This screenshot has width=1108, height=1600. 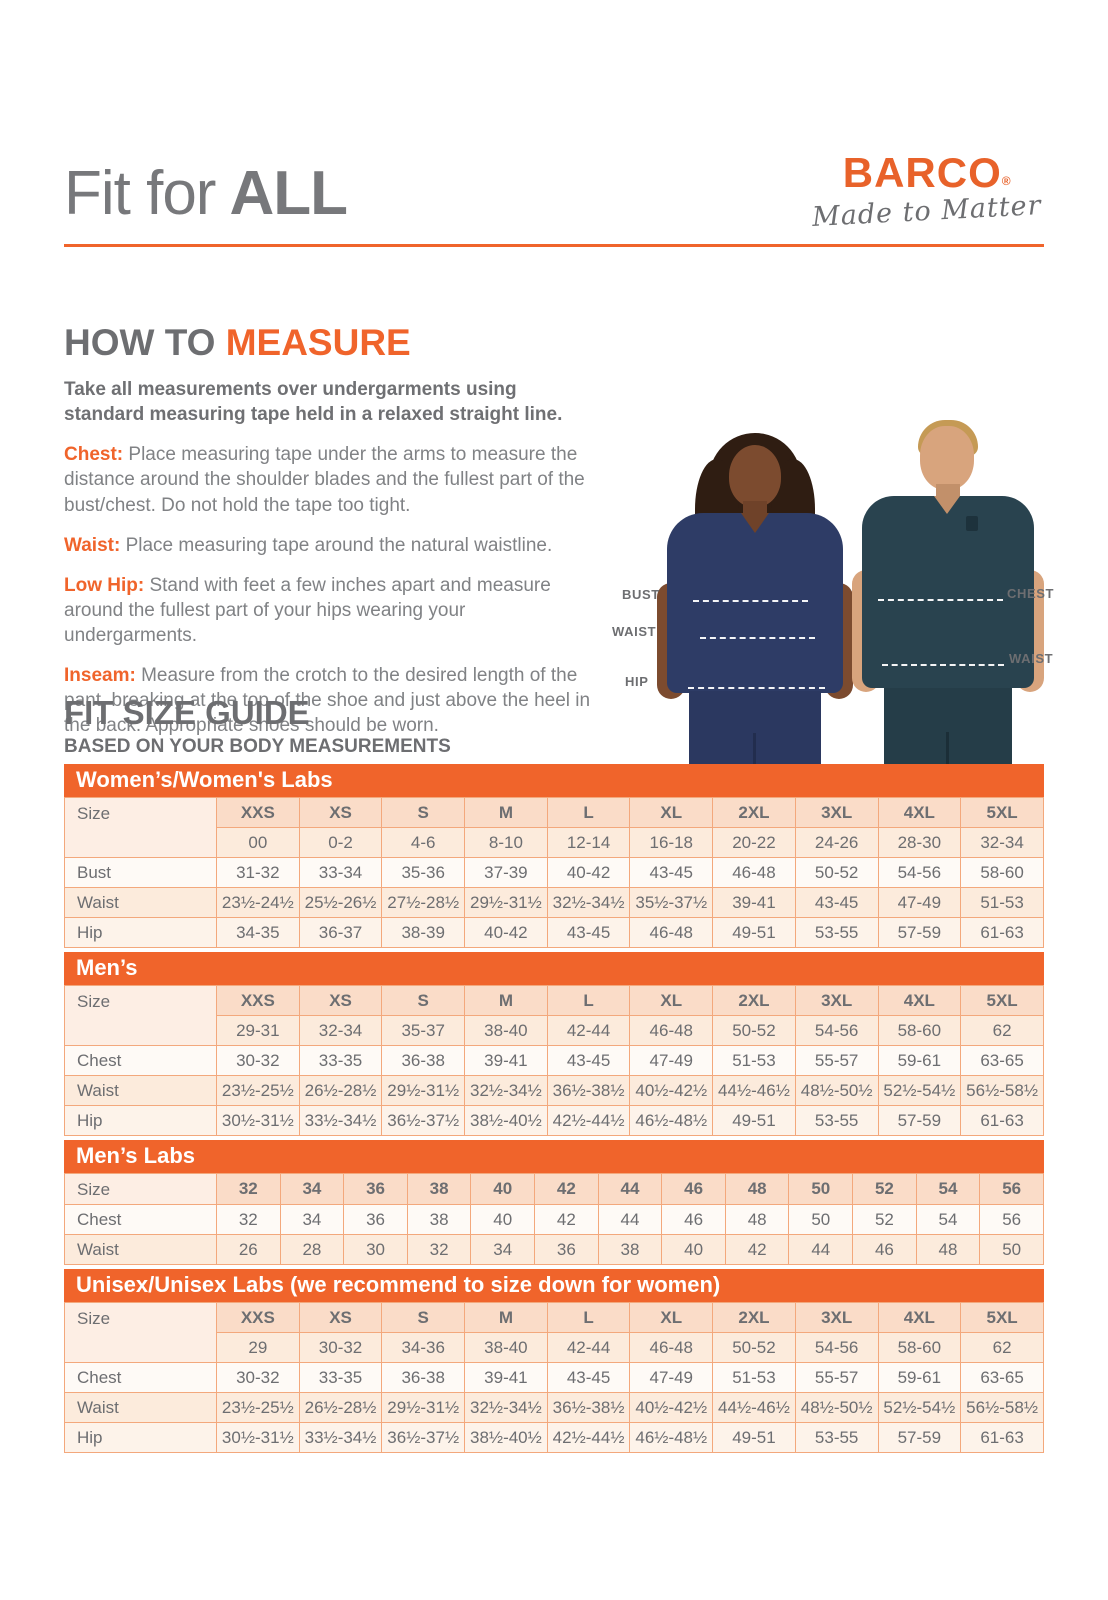 I want to click on measurement-cell: 57-59, so click(x=919, y=1120).